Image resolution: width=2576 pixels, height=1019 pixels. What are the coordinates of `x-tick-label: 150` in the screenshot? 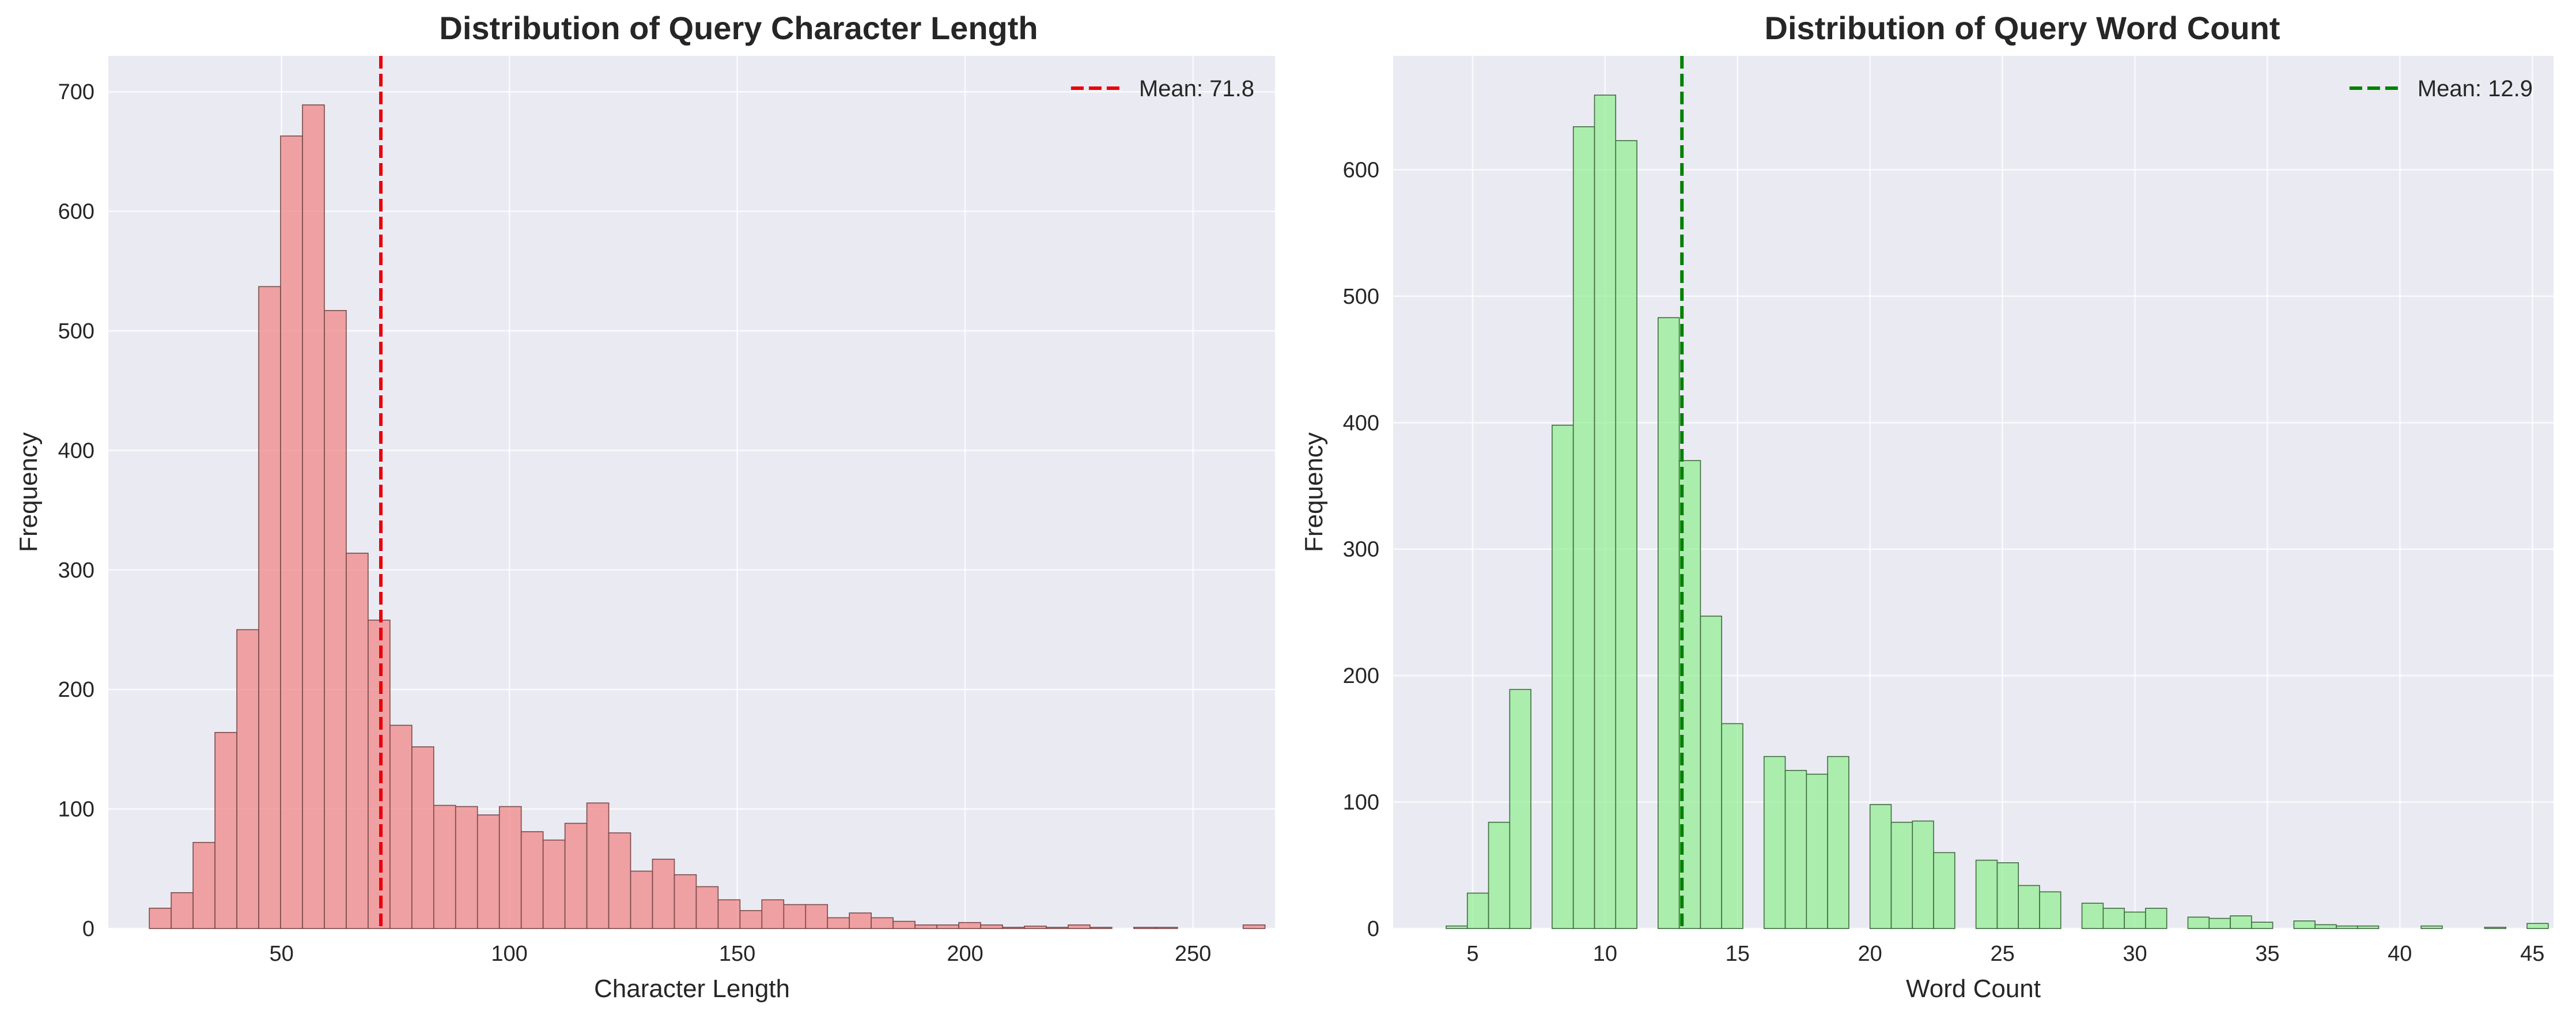 It's located at (737, 954).